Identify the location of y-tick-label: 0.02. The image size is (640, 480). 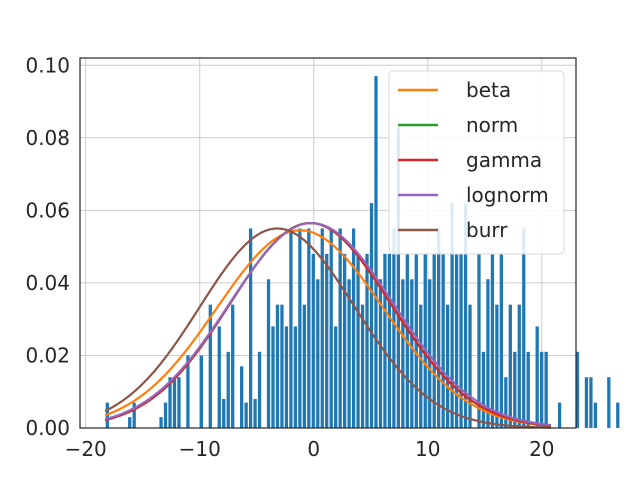
(47, 355).